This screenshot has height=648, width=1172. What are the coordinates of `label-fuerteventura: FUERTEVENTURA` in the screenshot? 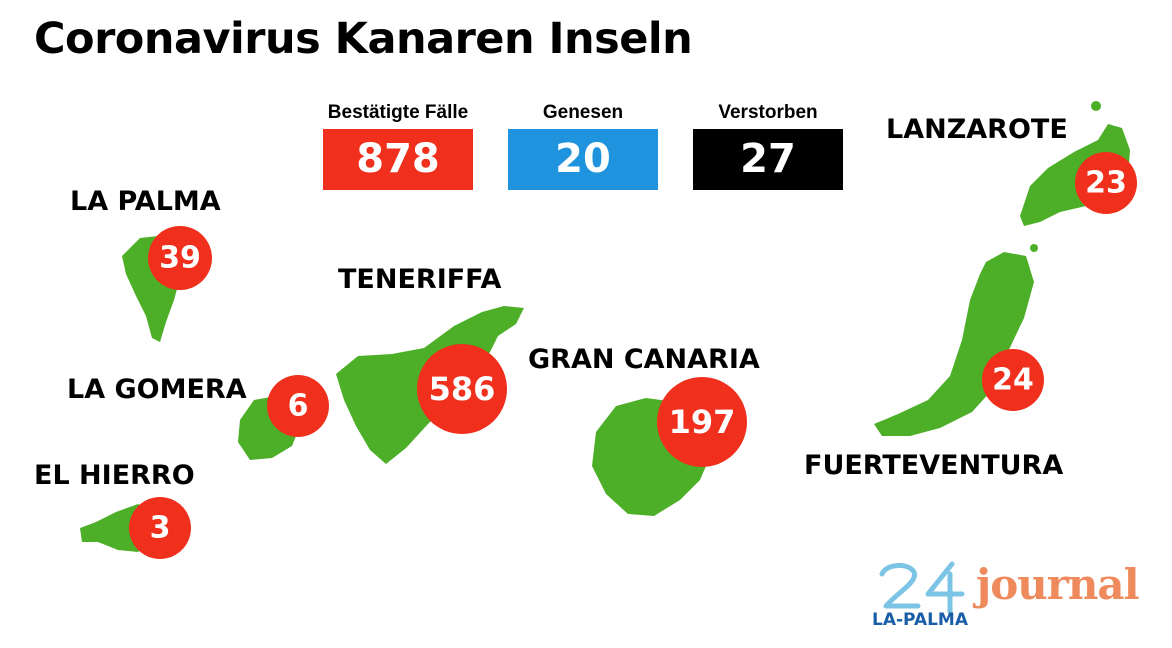 It's located at (934, 465).